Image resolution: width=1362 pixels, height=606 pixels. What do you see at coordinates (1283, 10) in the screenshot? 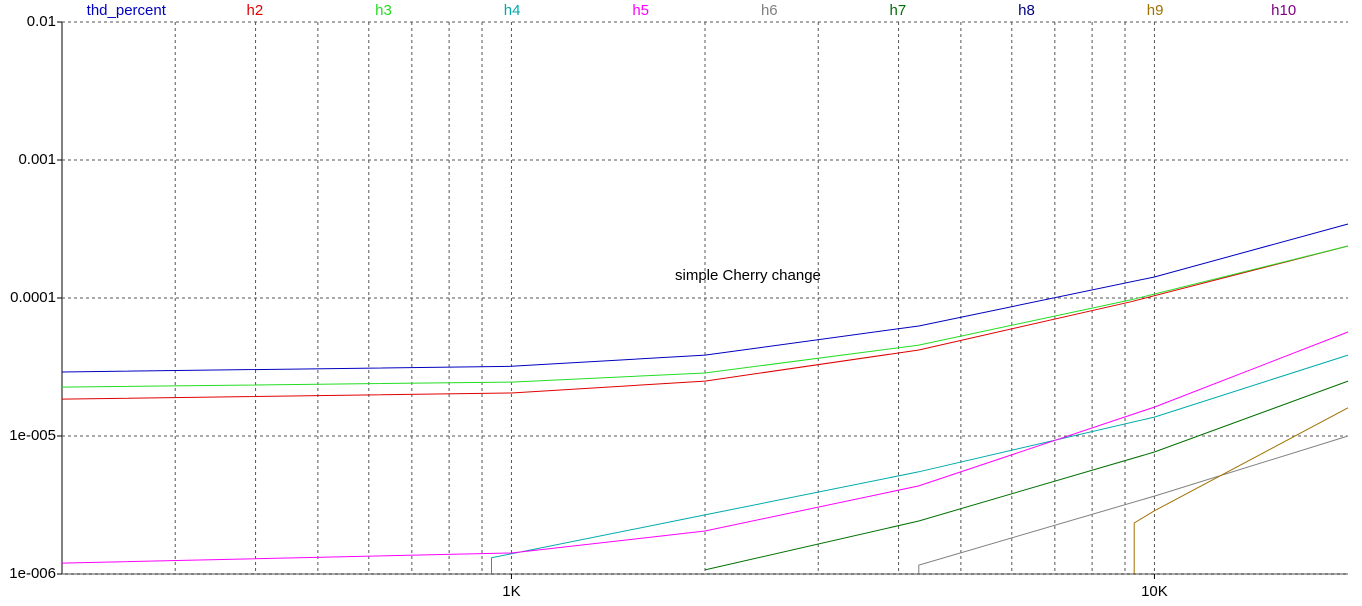
I see `legend-label: h10` at bounding box center [1283, 10].